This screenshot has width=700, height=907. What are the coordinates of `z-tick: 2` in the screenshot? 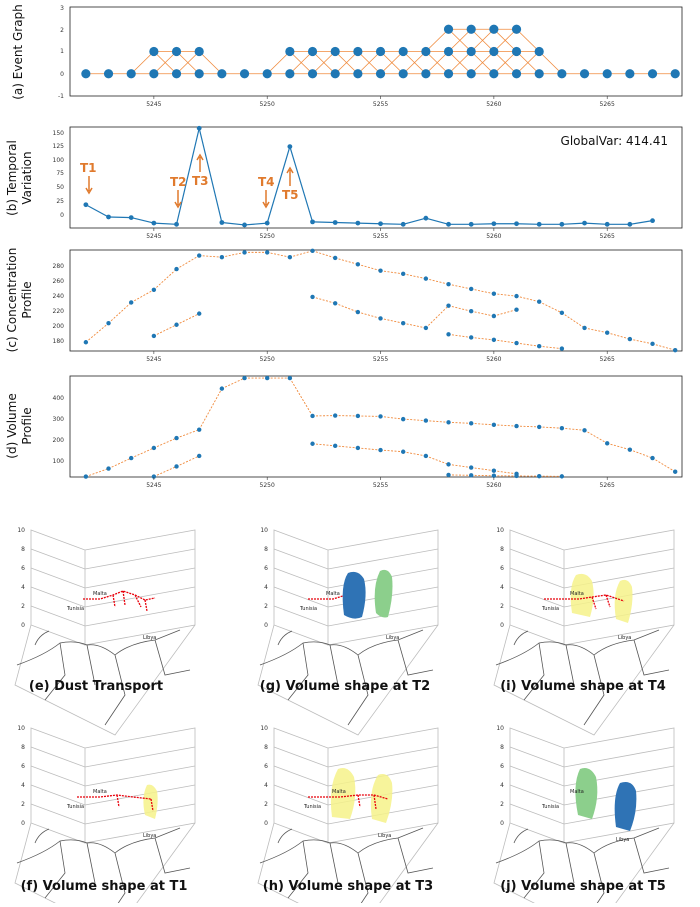 It's located at (266, 804).